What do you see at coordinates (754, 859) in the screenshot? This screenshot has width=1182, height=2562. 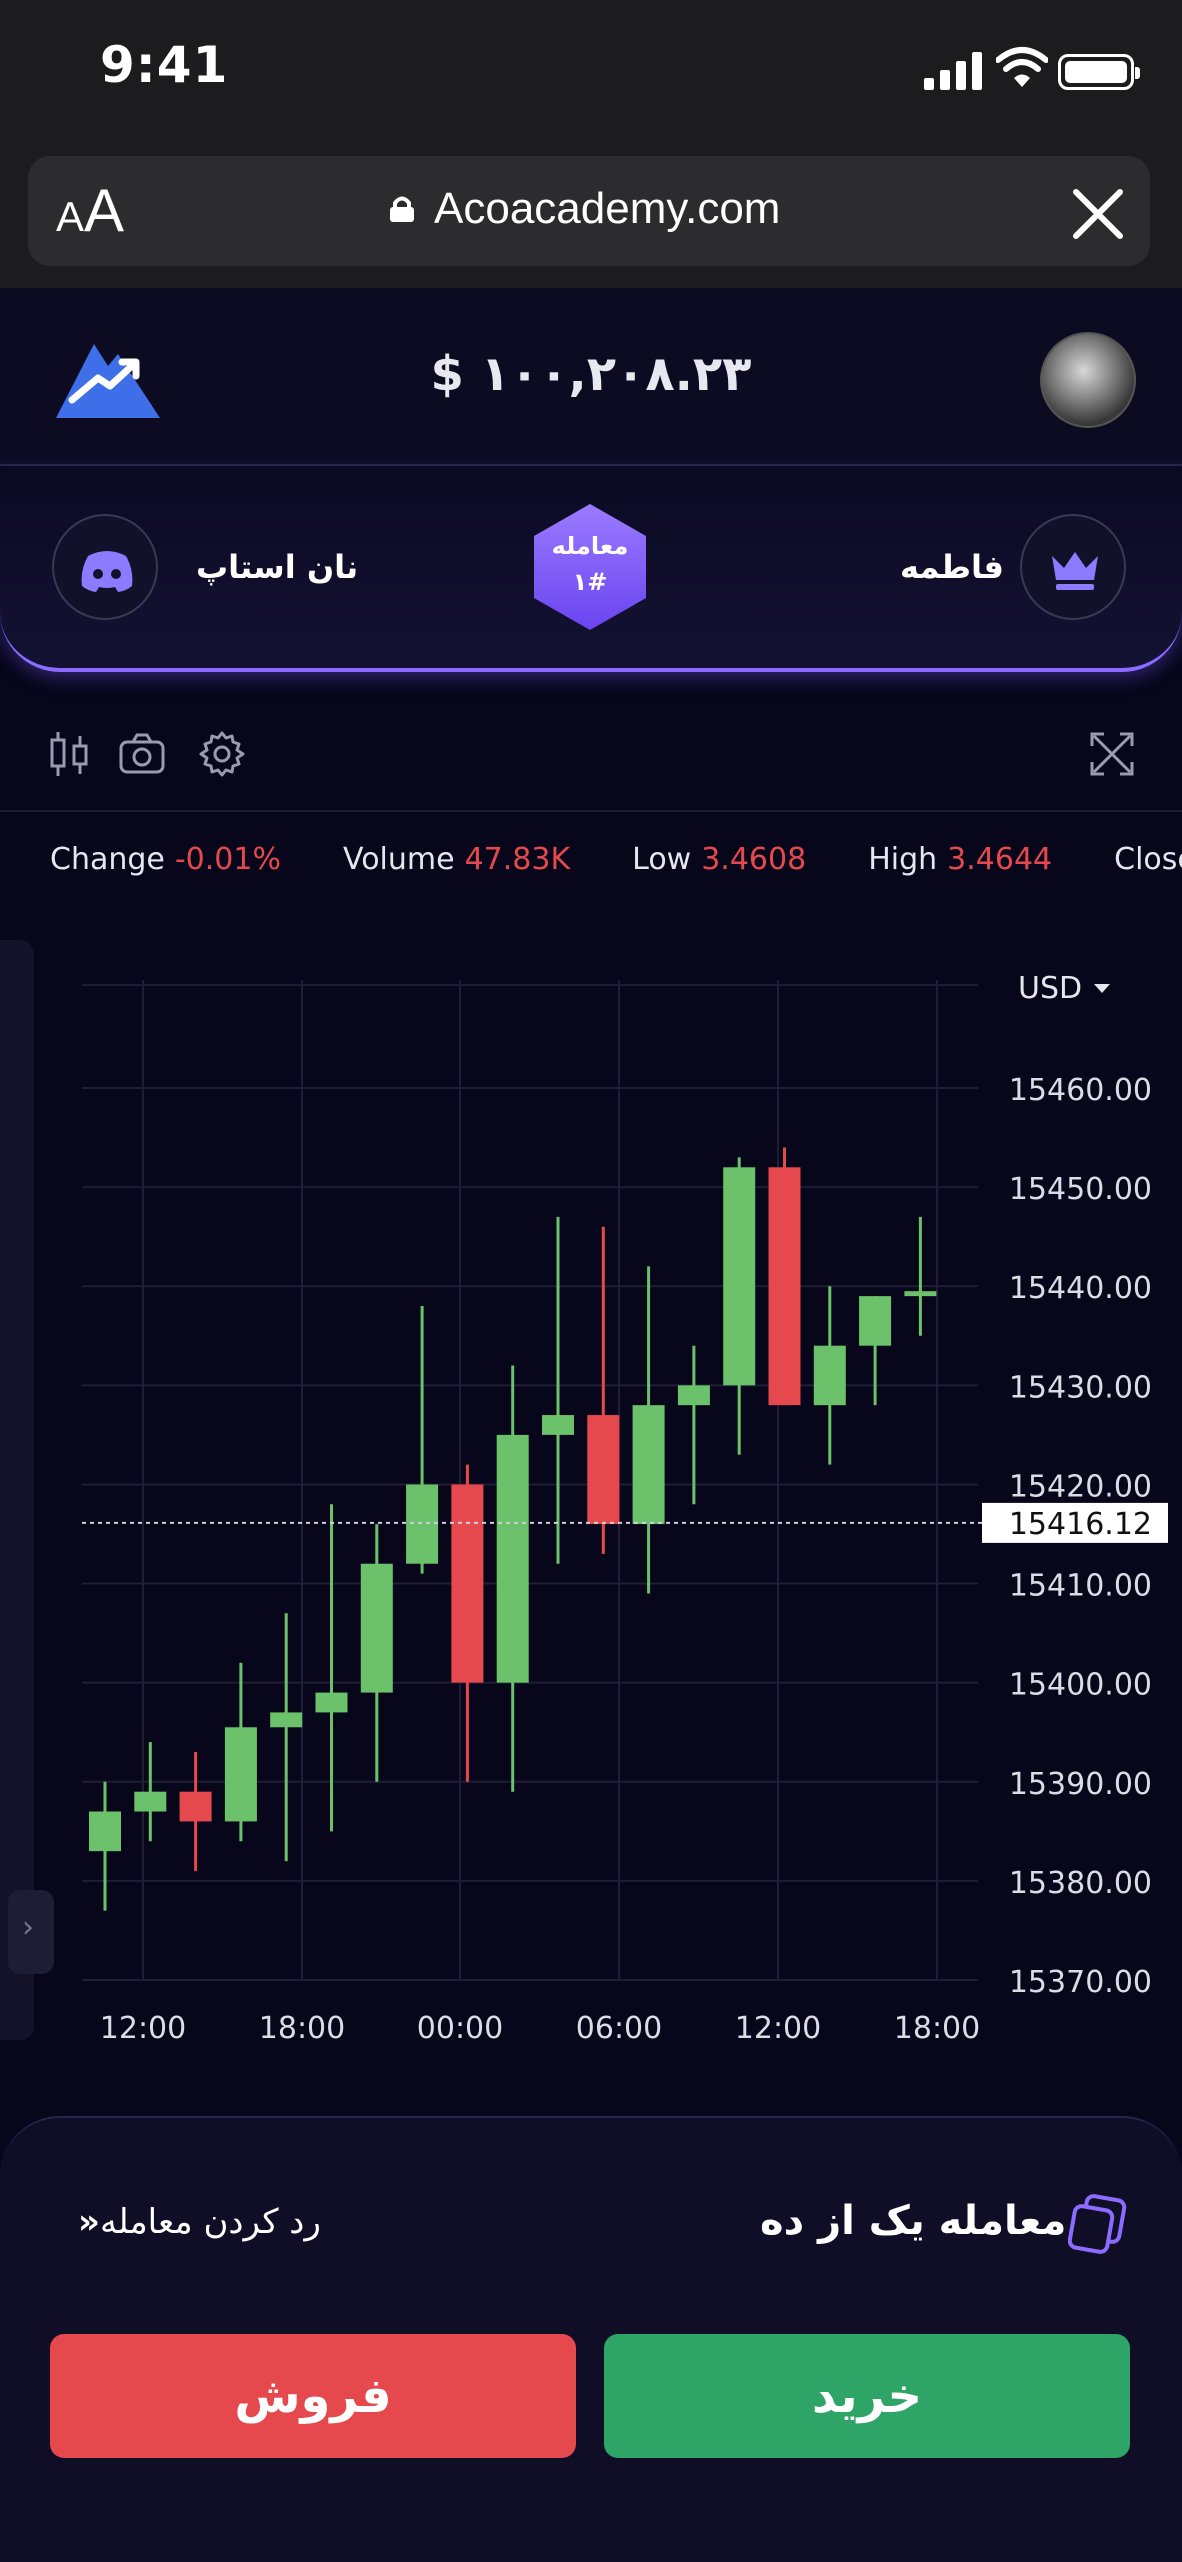 I see `stat-value-low: 3.4608` at bounding box center [754, 859].